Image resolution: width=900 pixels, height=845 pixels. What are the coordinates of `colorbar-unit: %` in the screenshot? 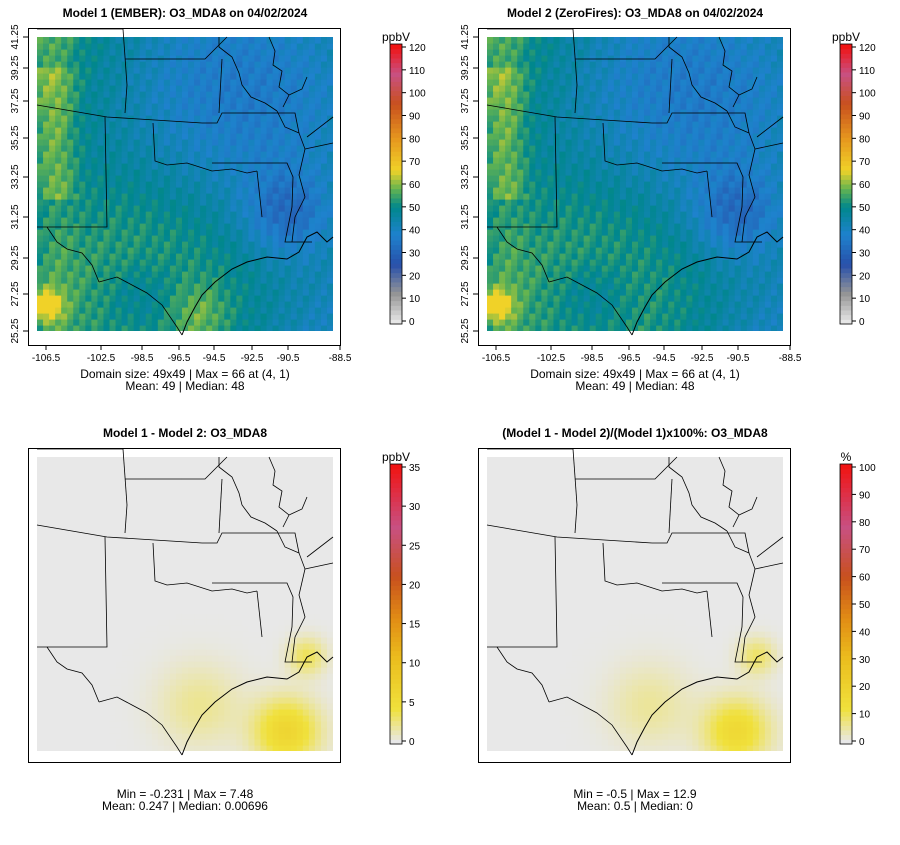 It's located at (846, 457).